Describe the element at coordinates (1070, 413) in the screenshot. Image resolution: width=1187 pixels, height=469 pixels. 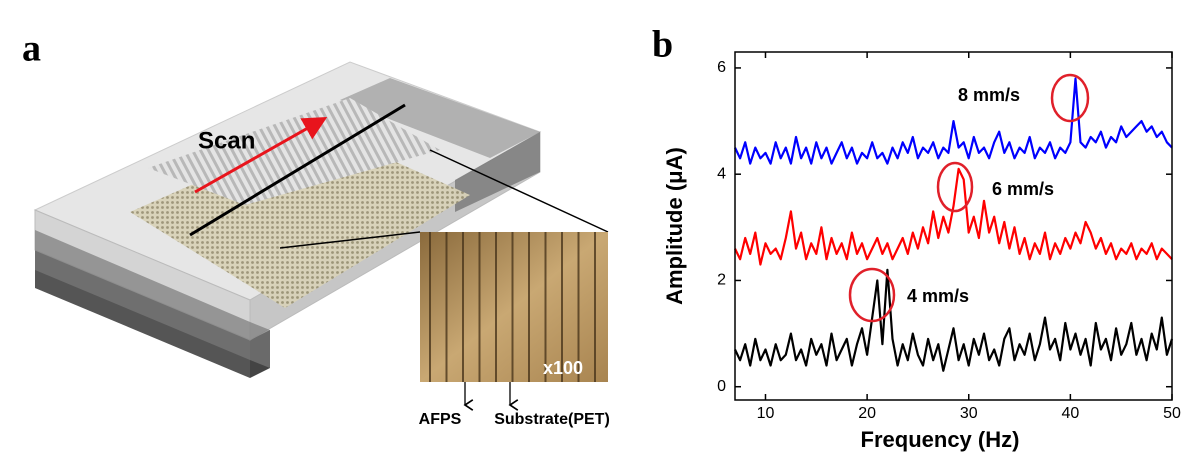
I see `x-tick-label: 40` at that location.